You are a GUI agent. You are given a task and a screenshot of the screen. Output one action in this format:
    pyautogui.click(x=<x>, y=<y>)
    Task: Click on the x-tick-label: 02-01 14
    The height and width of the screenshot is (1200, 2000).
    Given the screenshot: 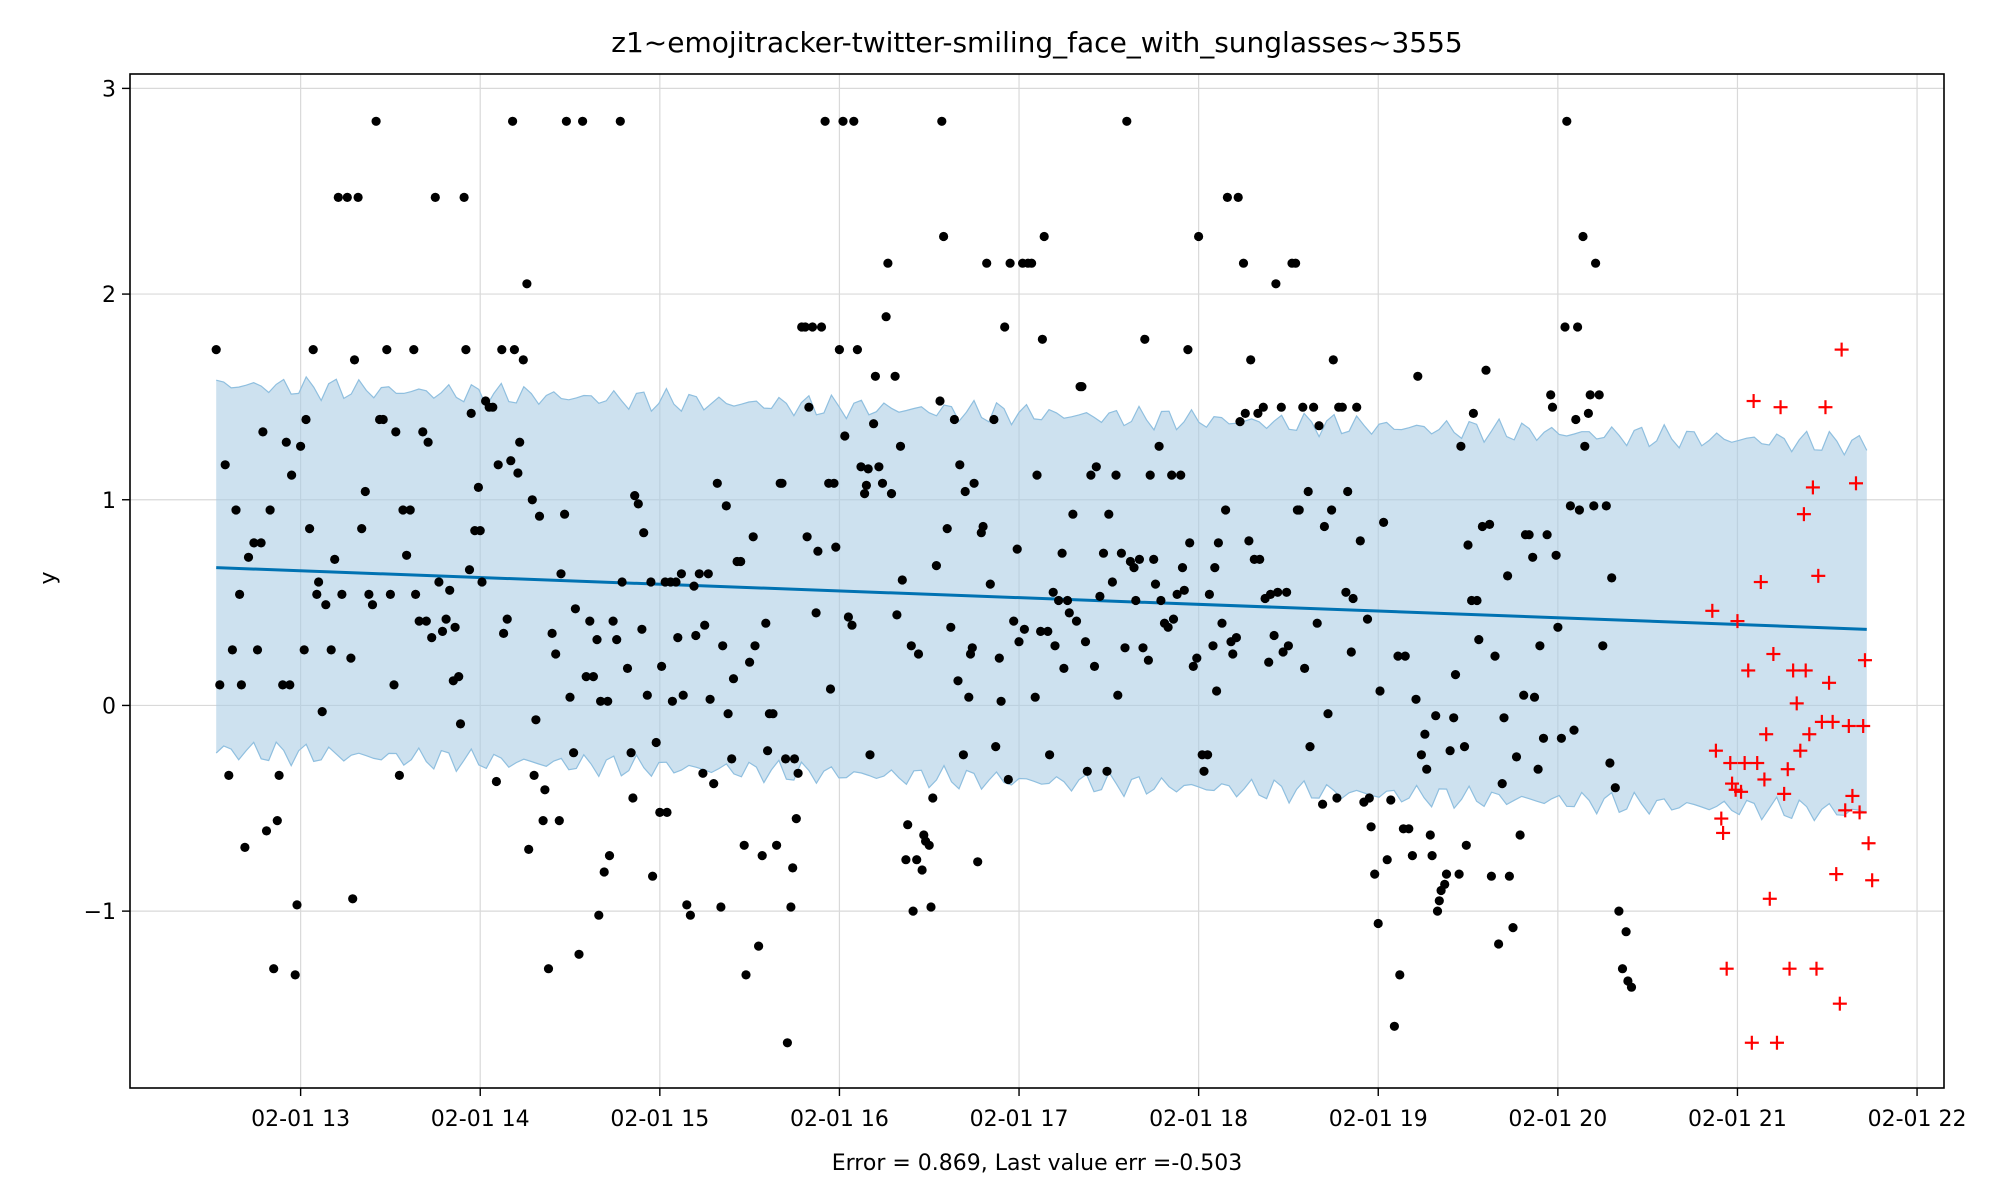 What is the action you would take?
    pyautogui.click(x=480, y=1119)
    